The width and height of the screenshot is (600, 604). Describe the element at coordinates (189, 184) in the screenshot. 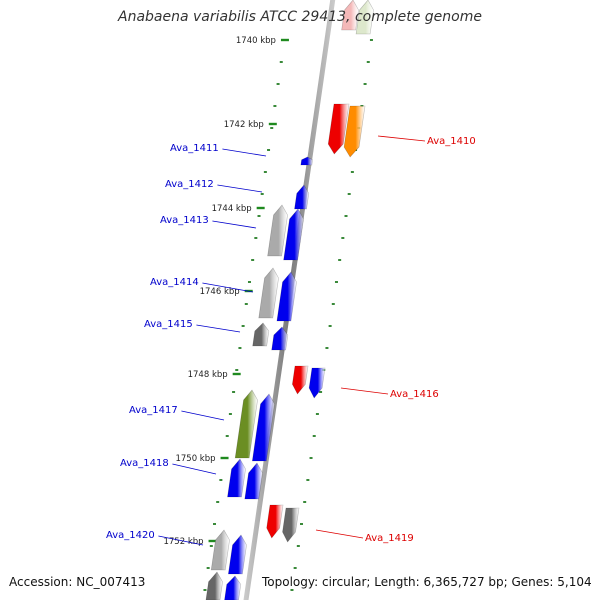

I see `gene-label: Ava_1412` at that location.